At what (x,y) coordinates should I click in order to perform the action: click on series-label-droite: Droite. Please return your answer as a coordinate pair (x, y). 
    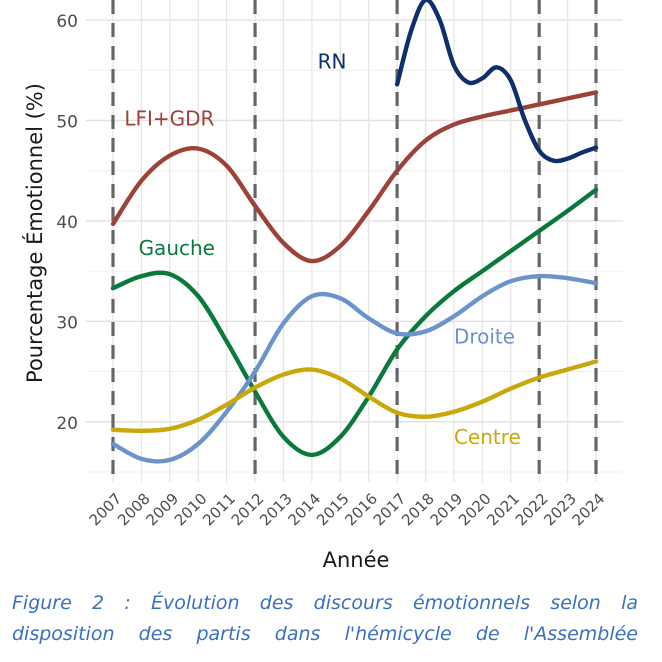
    Looking at the image, I should click on (484, 336).